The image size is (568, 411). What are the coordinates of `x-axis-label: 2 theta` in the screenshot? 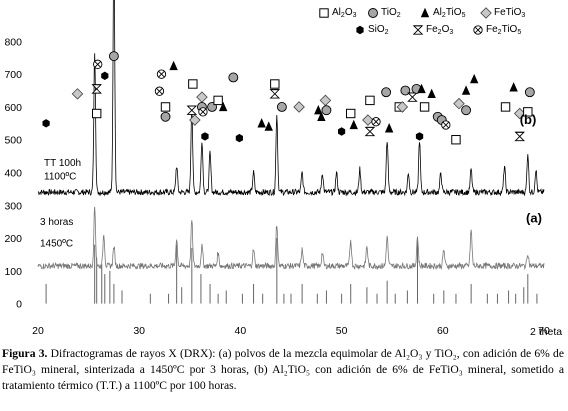 It's located at (546, 332).